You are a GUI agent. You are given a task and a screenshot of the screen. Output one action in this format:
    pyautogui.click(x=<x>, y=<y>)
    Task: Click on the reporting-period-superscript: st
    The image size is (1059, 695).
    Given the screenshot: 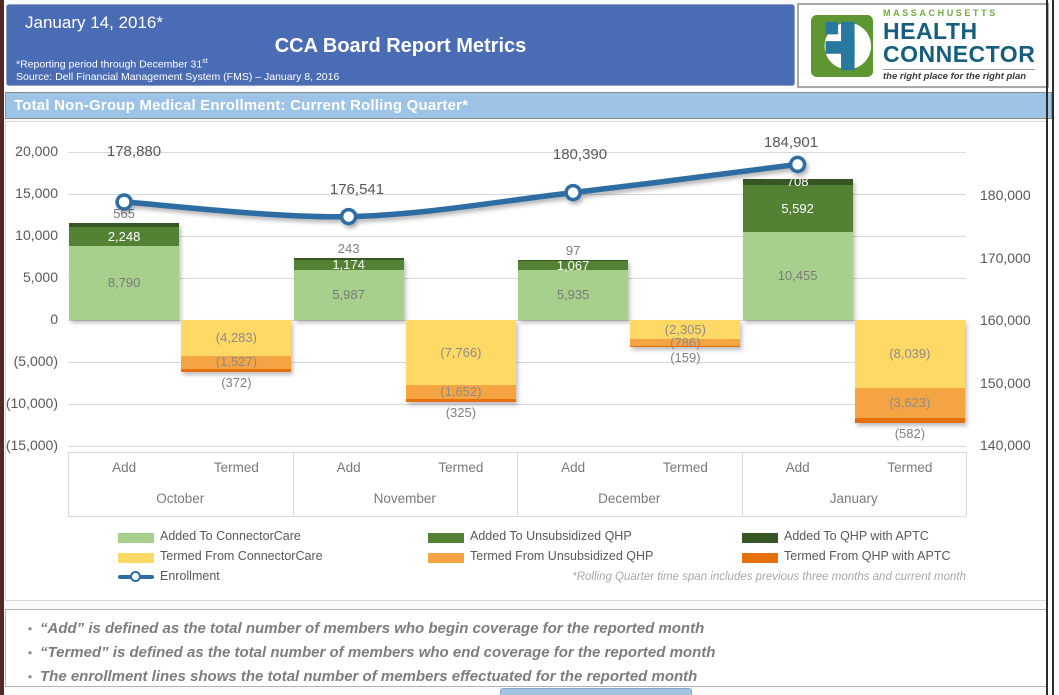 What is the action you would take?
    pyautogui.click(x=205, y=61)
    